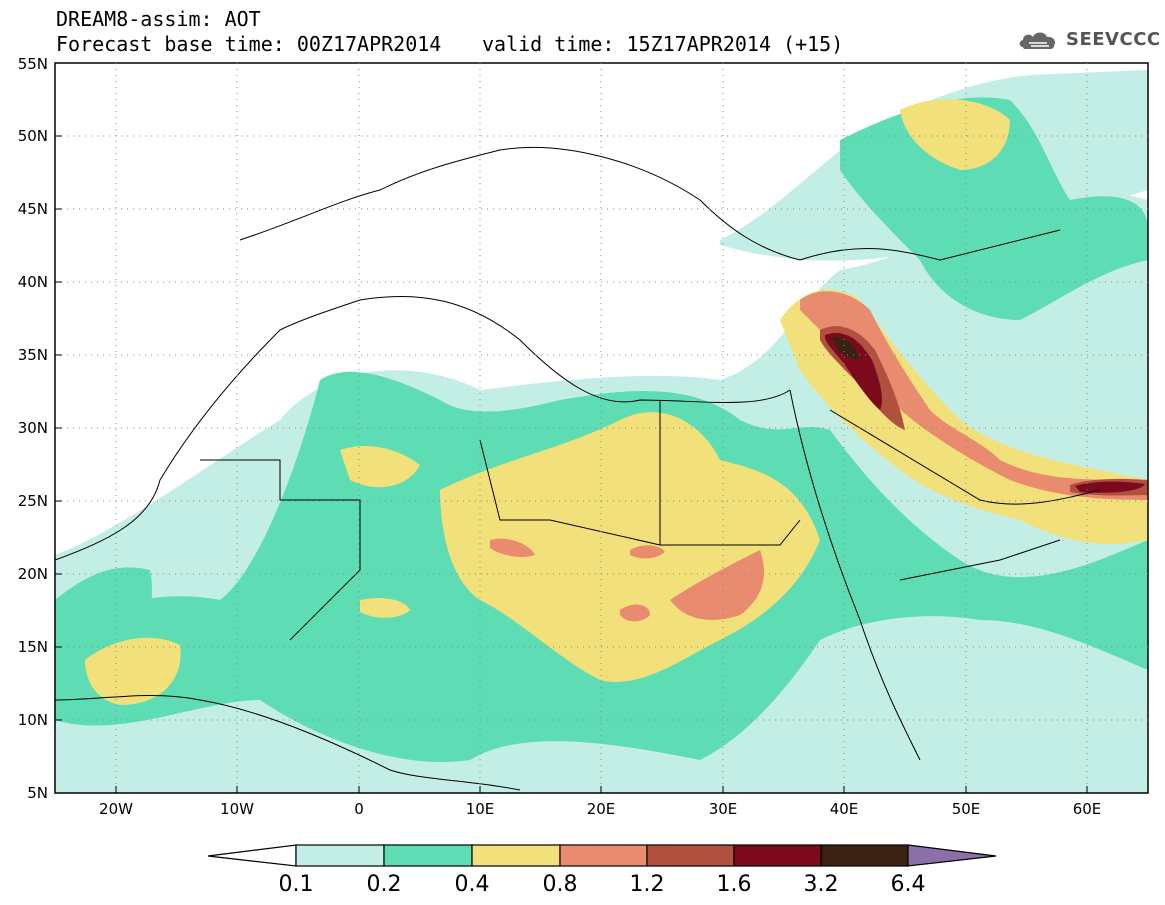 The width and height of the screenshot is (1165, 905). I want to click on colorbar-right-arrow, so click(952, 855).